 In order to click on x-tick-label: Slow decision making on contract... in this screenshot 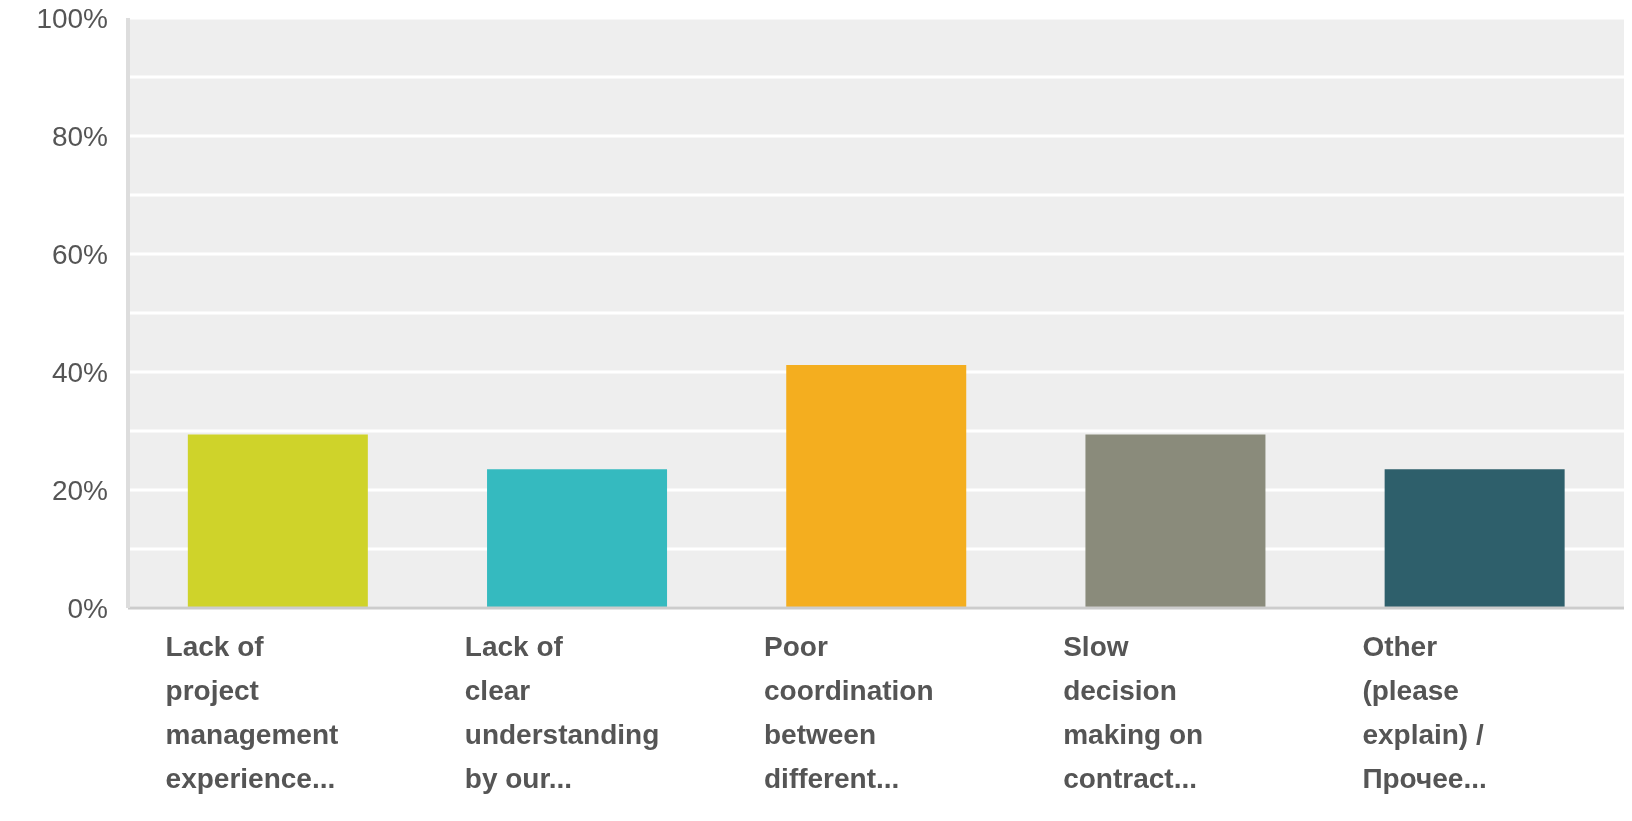, I will do `click(1133, 712)`.